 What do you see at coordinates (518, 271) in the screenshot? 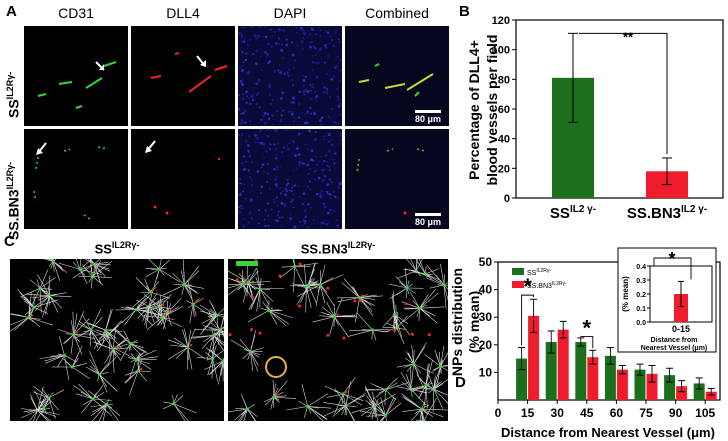
I see `legend-swatch-ss` at bounding box center [518, 271].